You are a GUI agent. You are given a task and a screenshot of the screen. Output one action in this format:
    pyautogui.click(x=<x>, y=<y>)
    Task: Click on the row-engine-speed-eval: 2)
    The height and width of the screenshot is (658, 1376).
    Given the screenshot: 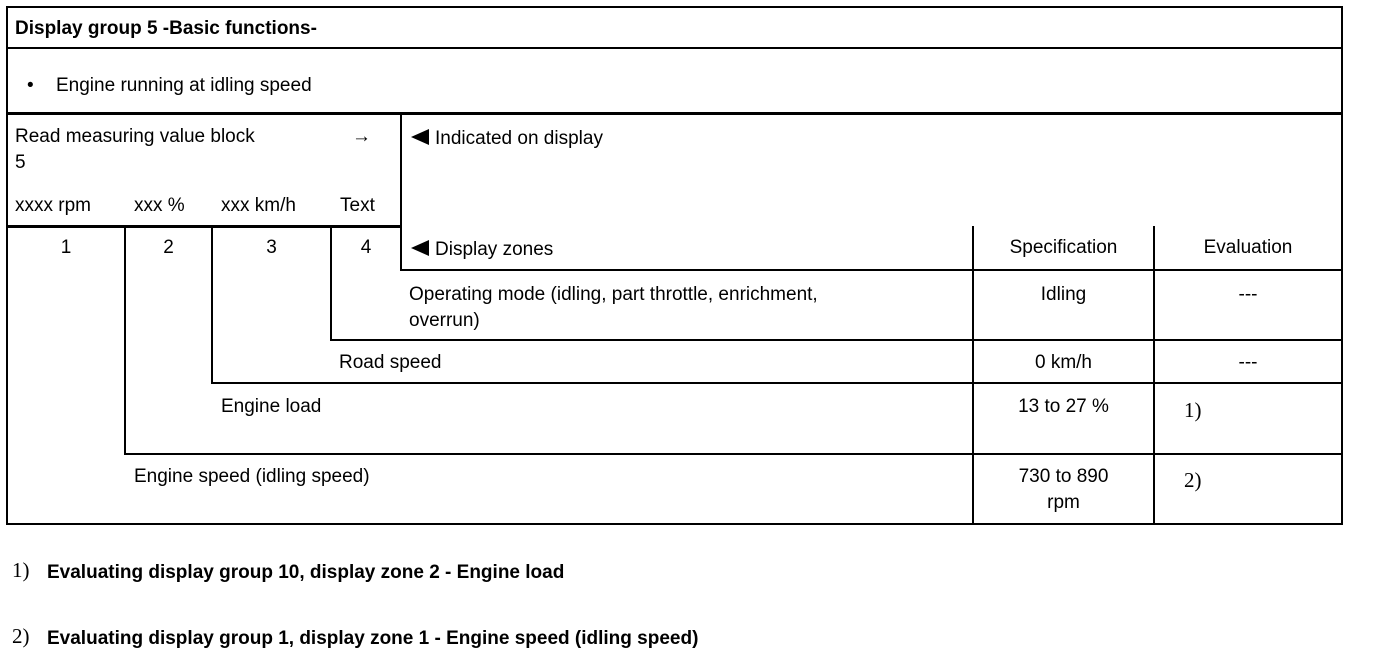 What is the action you would take?
    pyautogui.click(x=1193, y=480)
    